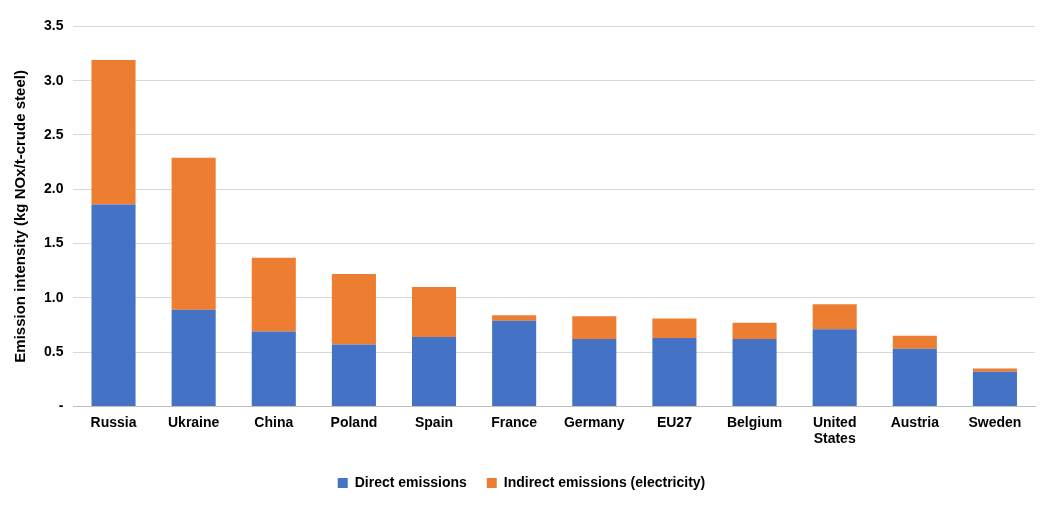  What do you see at coordinates (594, 421) in the screenshot?
I see `x-tick-label: Germany` at bounding box center [594, 421].